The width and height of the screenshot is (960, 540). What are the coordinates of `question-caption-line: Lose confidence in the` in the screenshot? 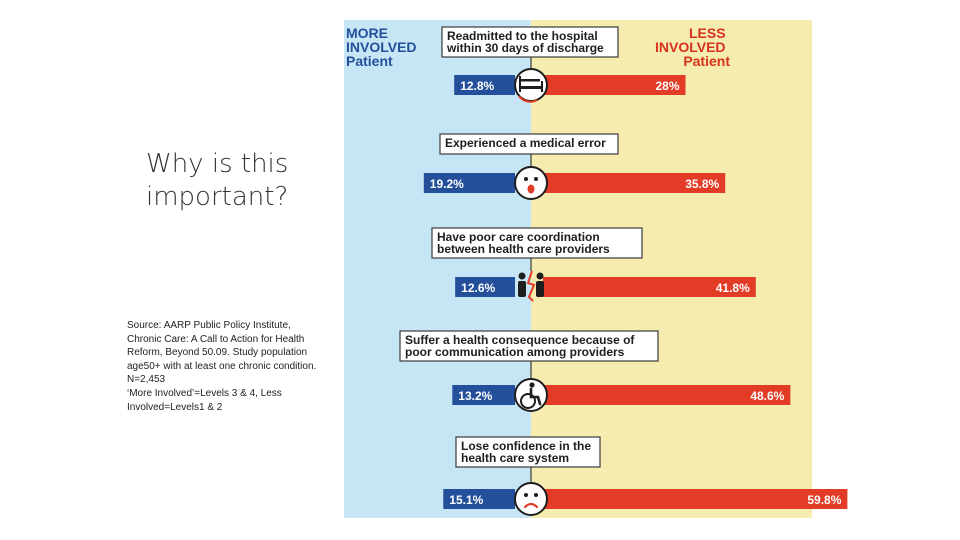 It's located at (526, 446).